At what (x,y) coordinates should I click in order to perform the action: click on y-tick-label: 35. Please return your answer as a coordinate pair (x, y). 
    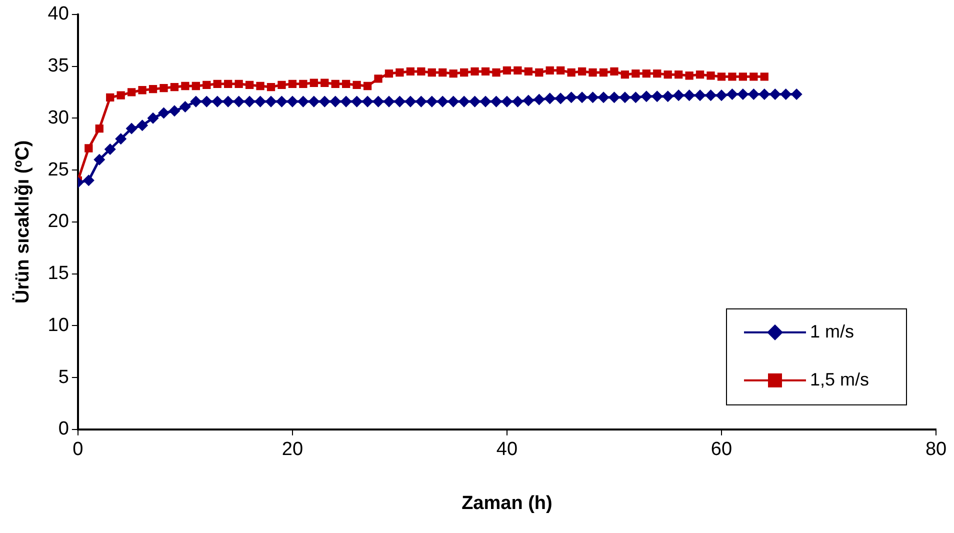
    Looking at the image, I should click on (58, 66).